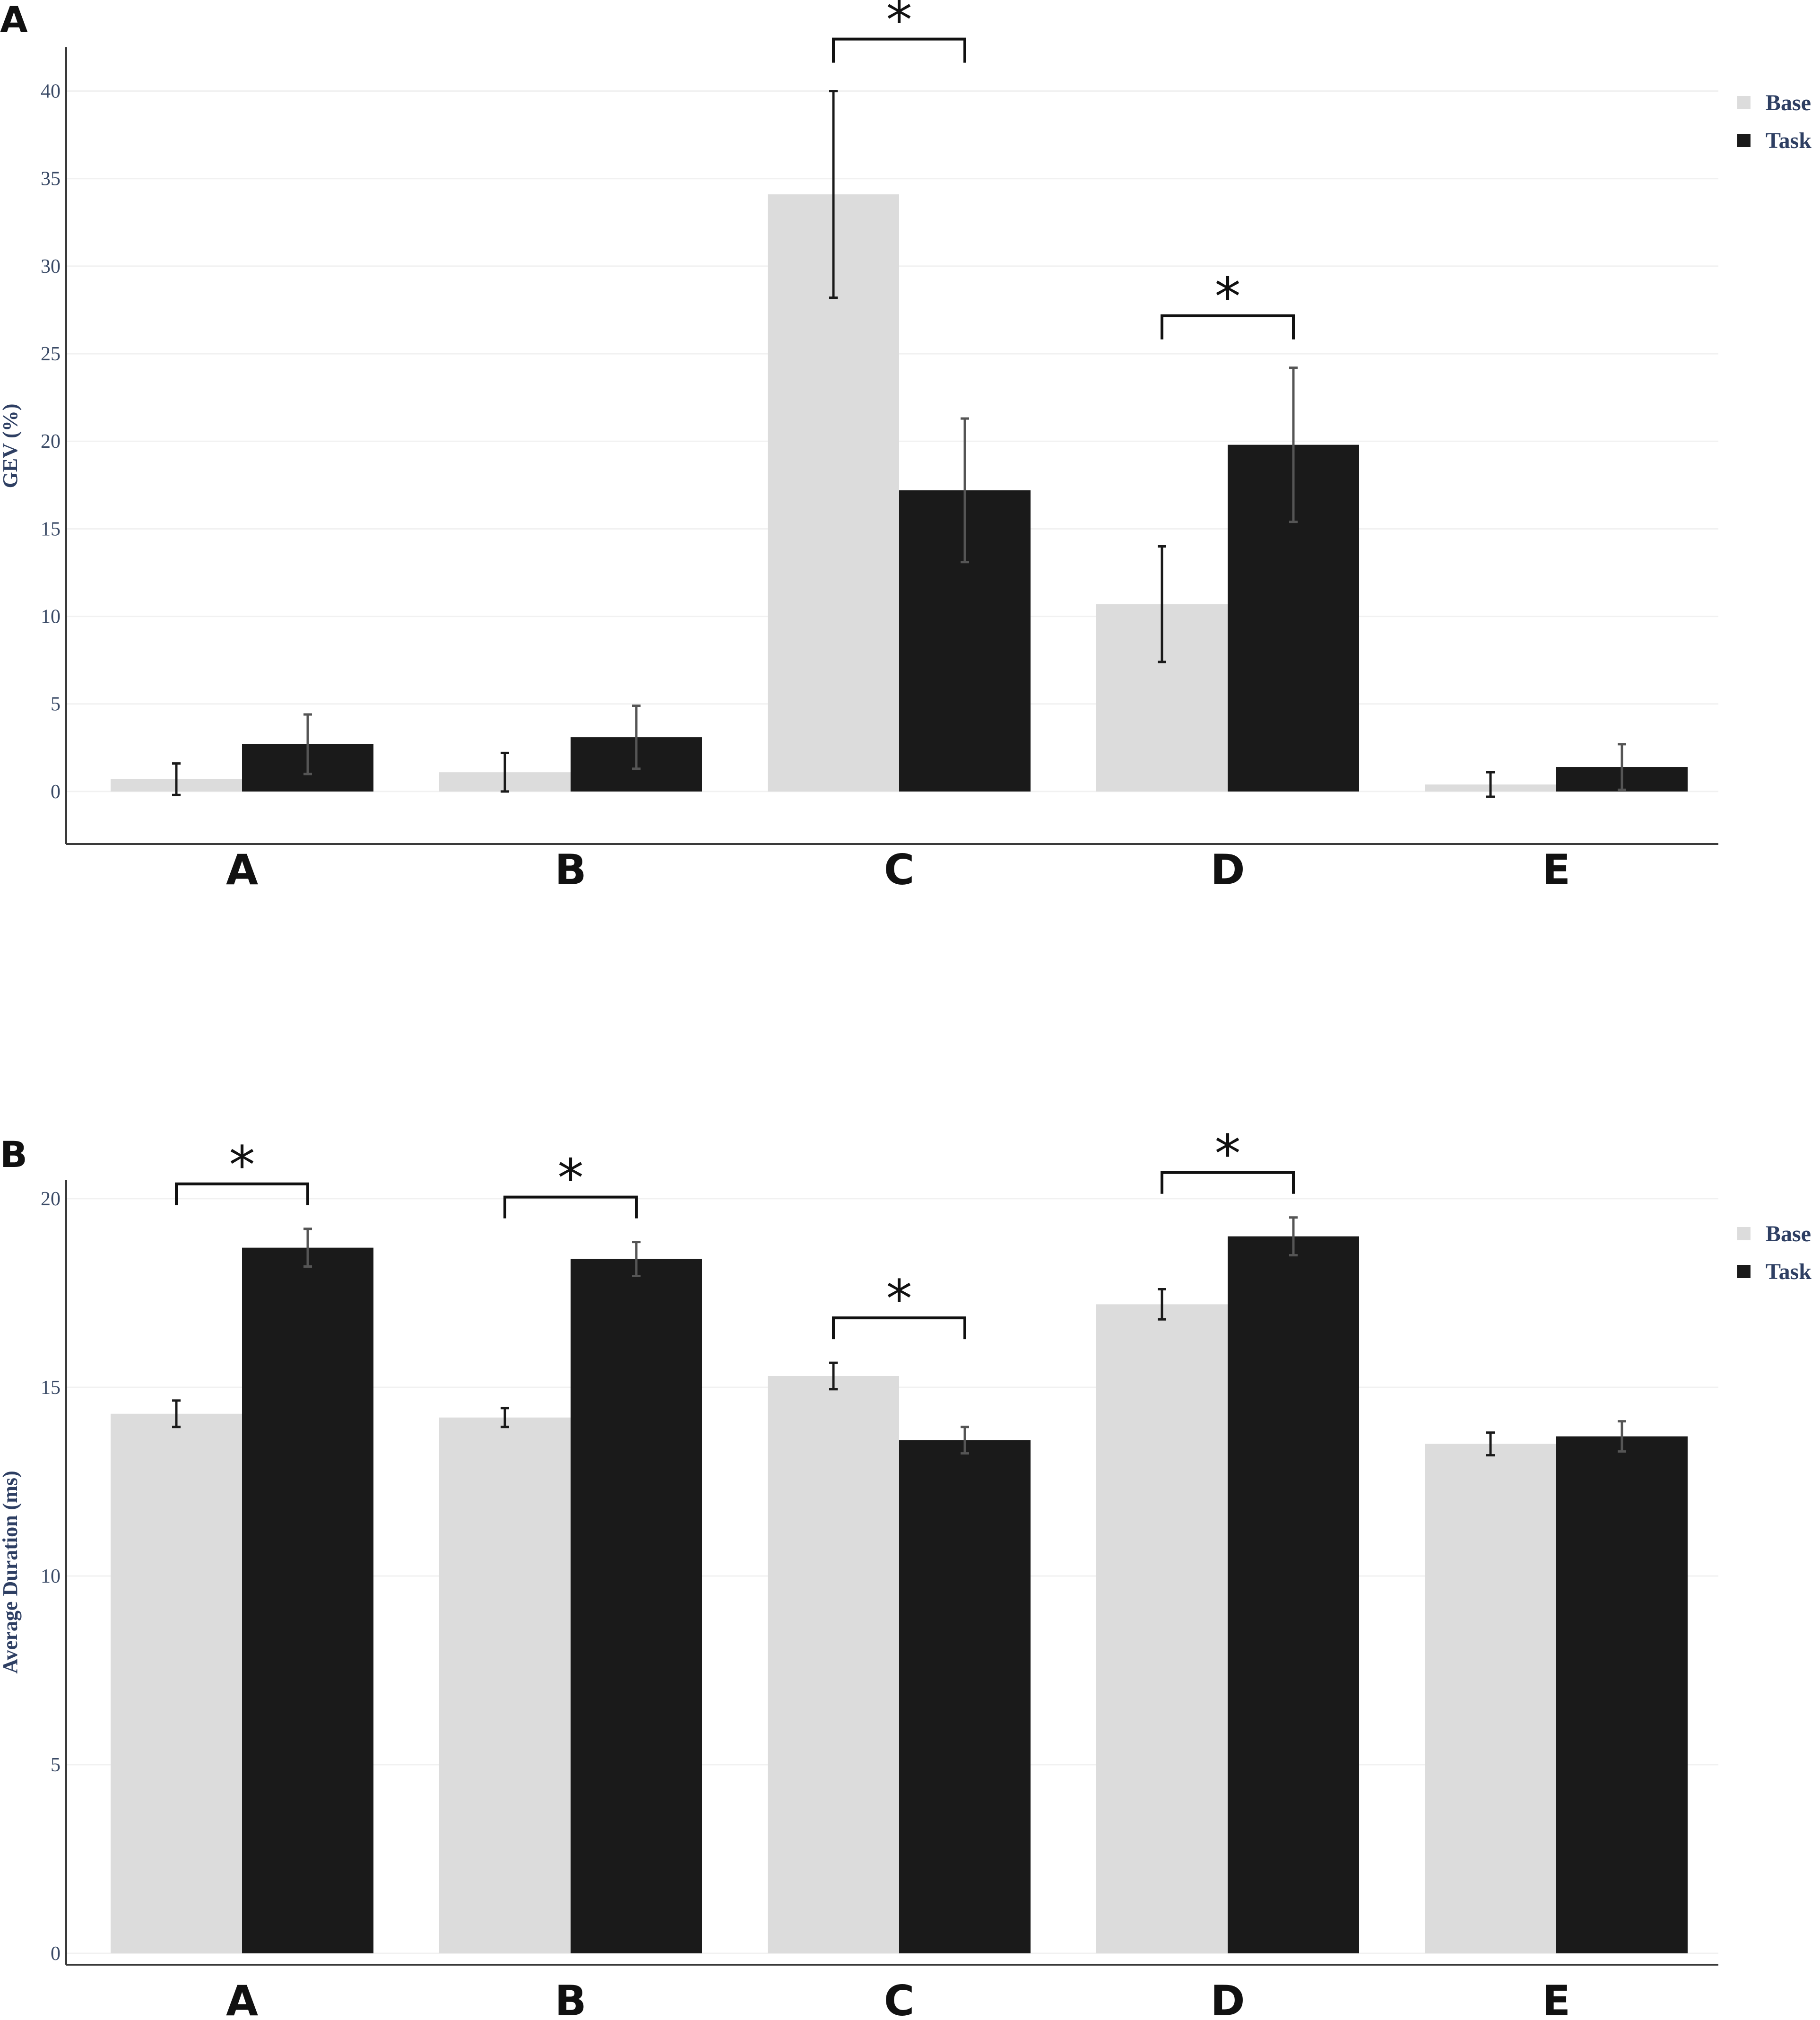 This screenshot has height=2020, width=1820. Describe the element at coordinates (51, 354) in the screenshot. I see `y-tick-label: 25` at that location.